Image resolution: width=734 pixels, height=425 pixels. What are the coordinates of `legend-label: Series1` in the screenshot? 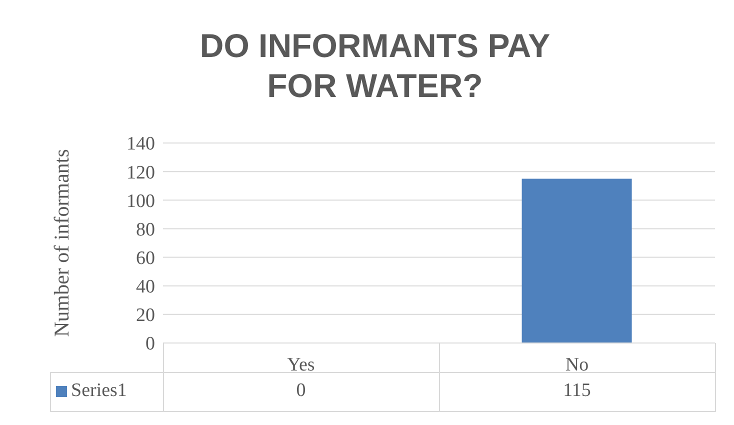 It's located at (99, 391).